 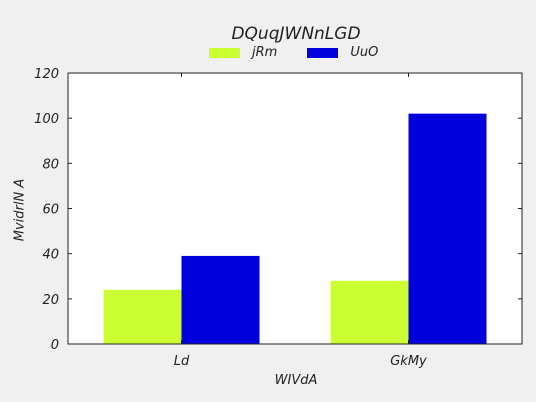 I want to click on x-tick-label-1: Ld, so click(x=182, y=361).